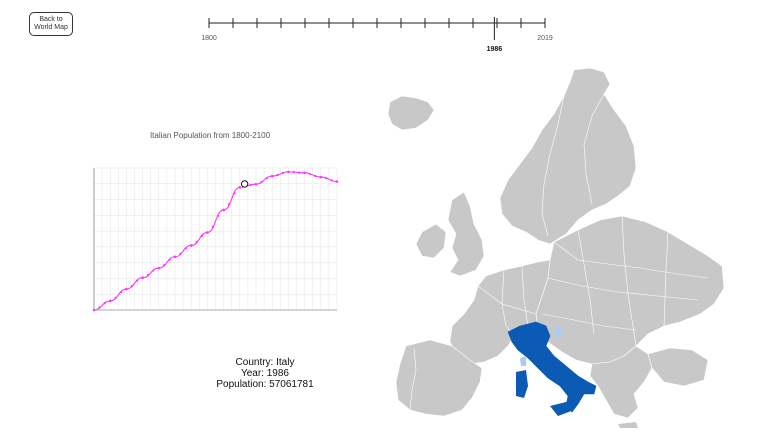 Image resolution: width=772 pixels, height=445 pixels. I want to click on country-sardinia, so click(522, 384).